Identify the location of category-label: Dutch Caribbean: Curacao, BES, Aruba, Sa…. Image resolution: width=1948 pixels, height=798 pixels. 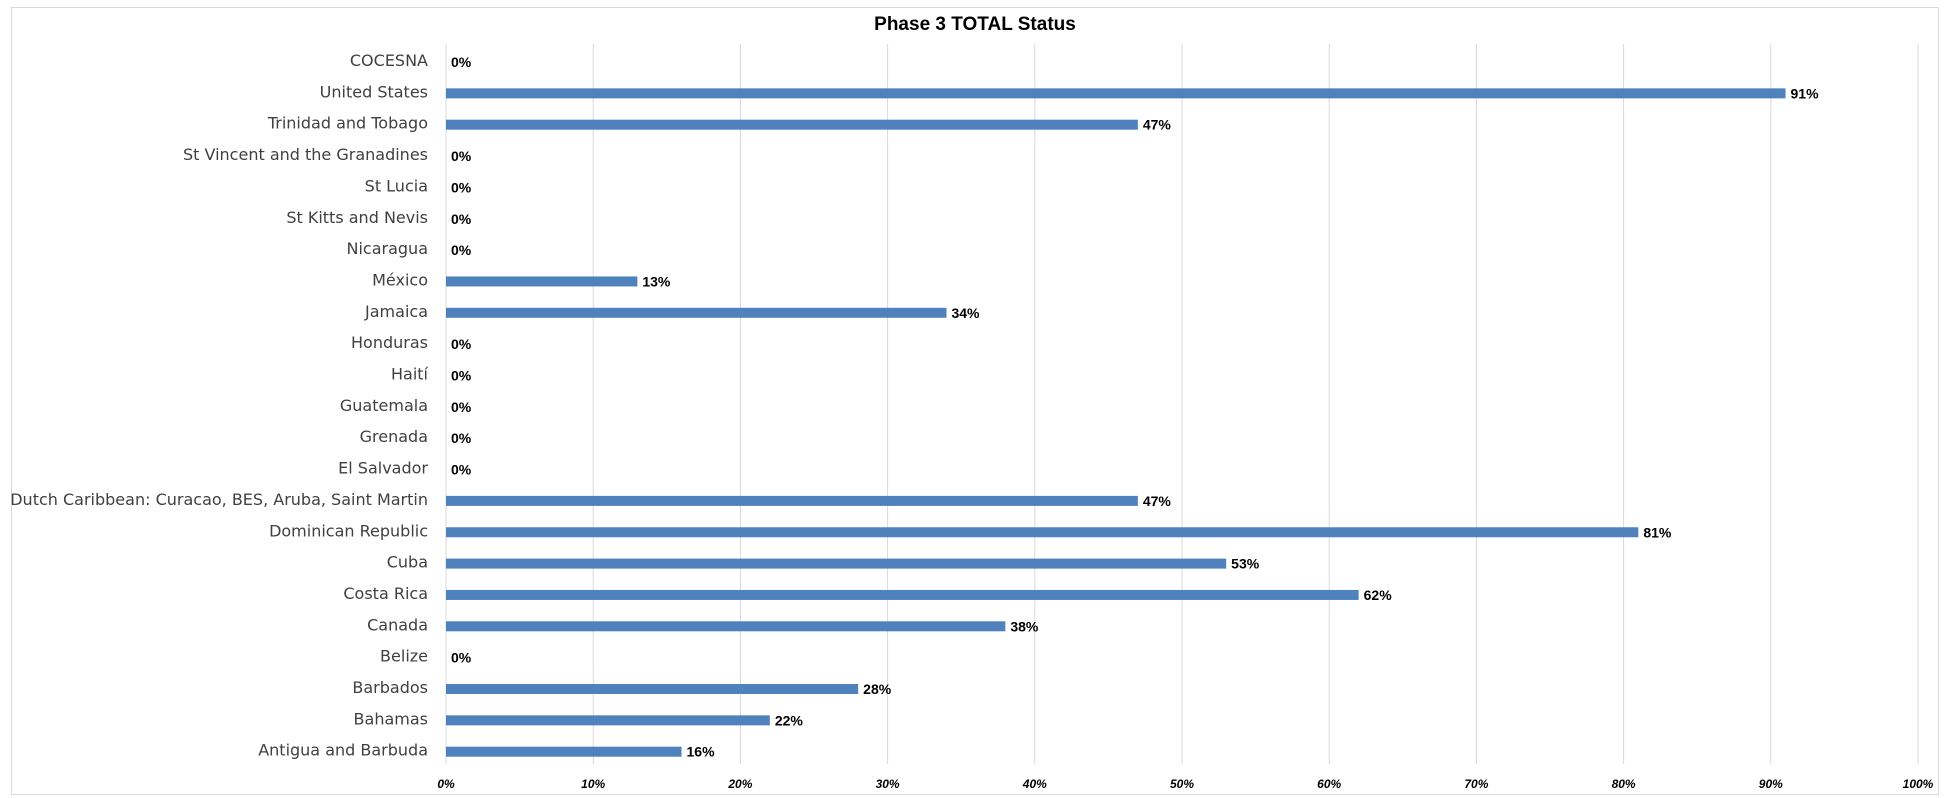
(219, 499).